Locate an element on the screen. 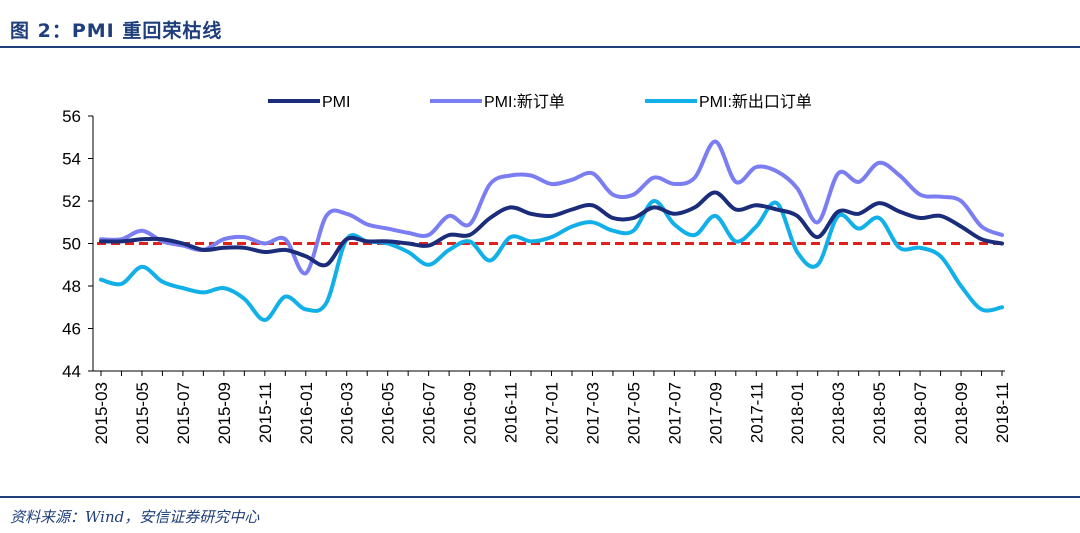  x-tick-label: 2017-05 is located at coordinates (633, 413).